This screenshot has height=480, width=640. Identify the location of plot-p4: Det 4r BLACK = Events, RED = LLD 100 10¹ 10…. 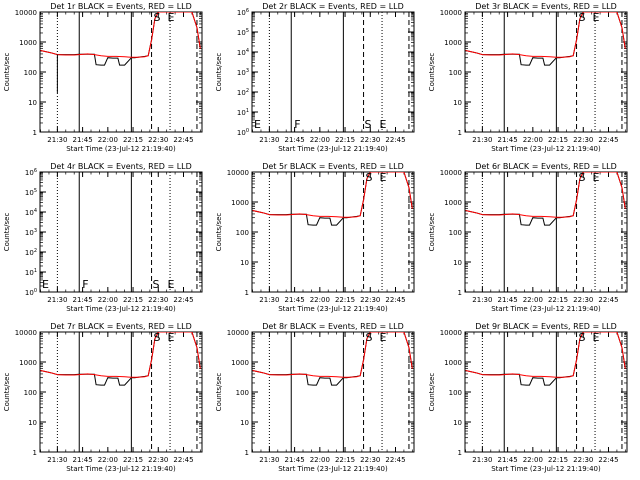
(103, 237).